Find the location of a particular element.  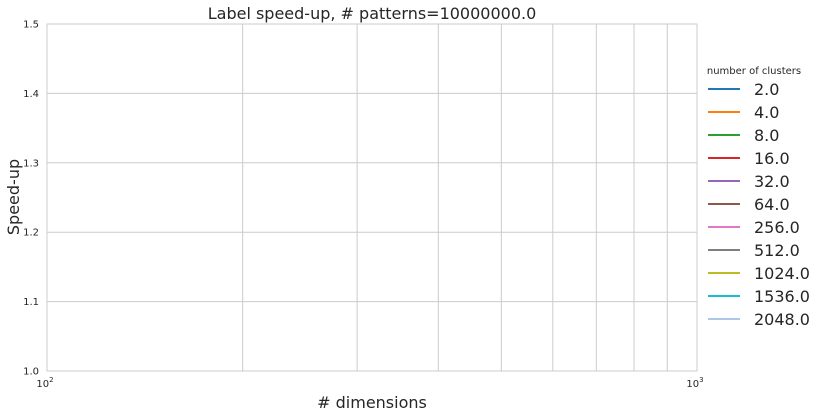

y-tick-label: 1.4 is located at coordinates (31, 94).